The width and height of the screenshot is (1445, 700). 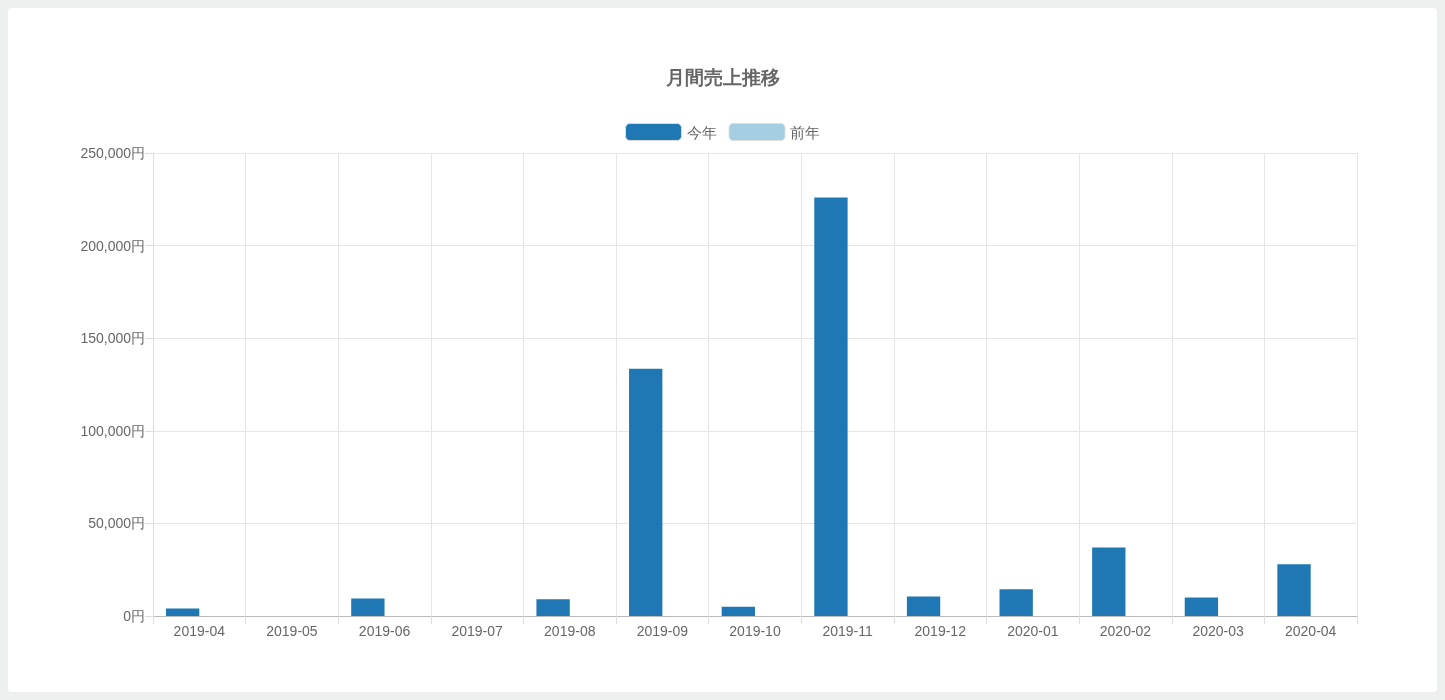 What do you see at coordinates (755, 631) in the screenshot?
I see `x-tick-label: 2019-10` at bounding box center [755, 631].